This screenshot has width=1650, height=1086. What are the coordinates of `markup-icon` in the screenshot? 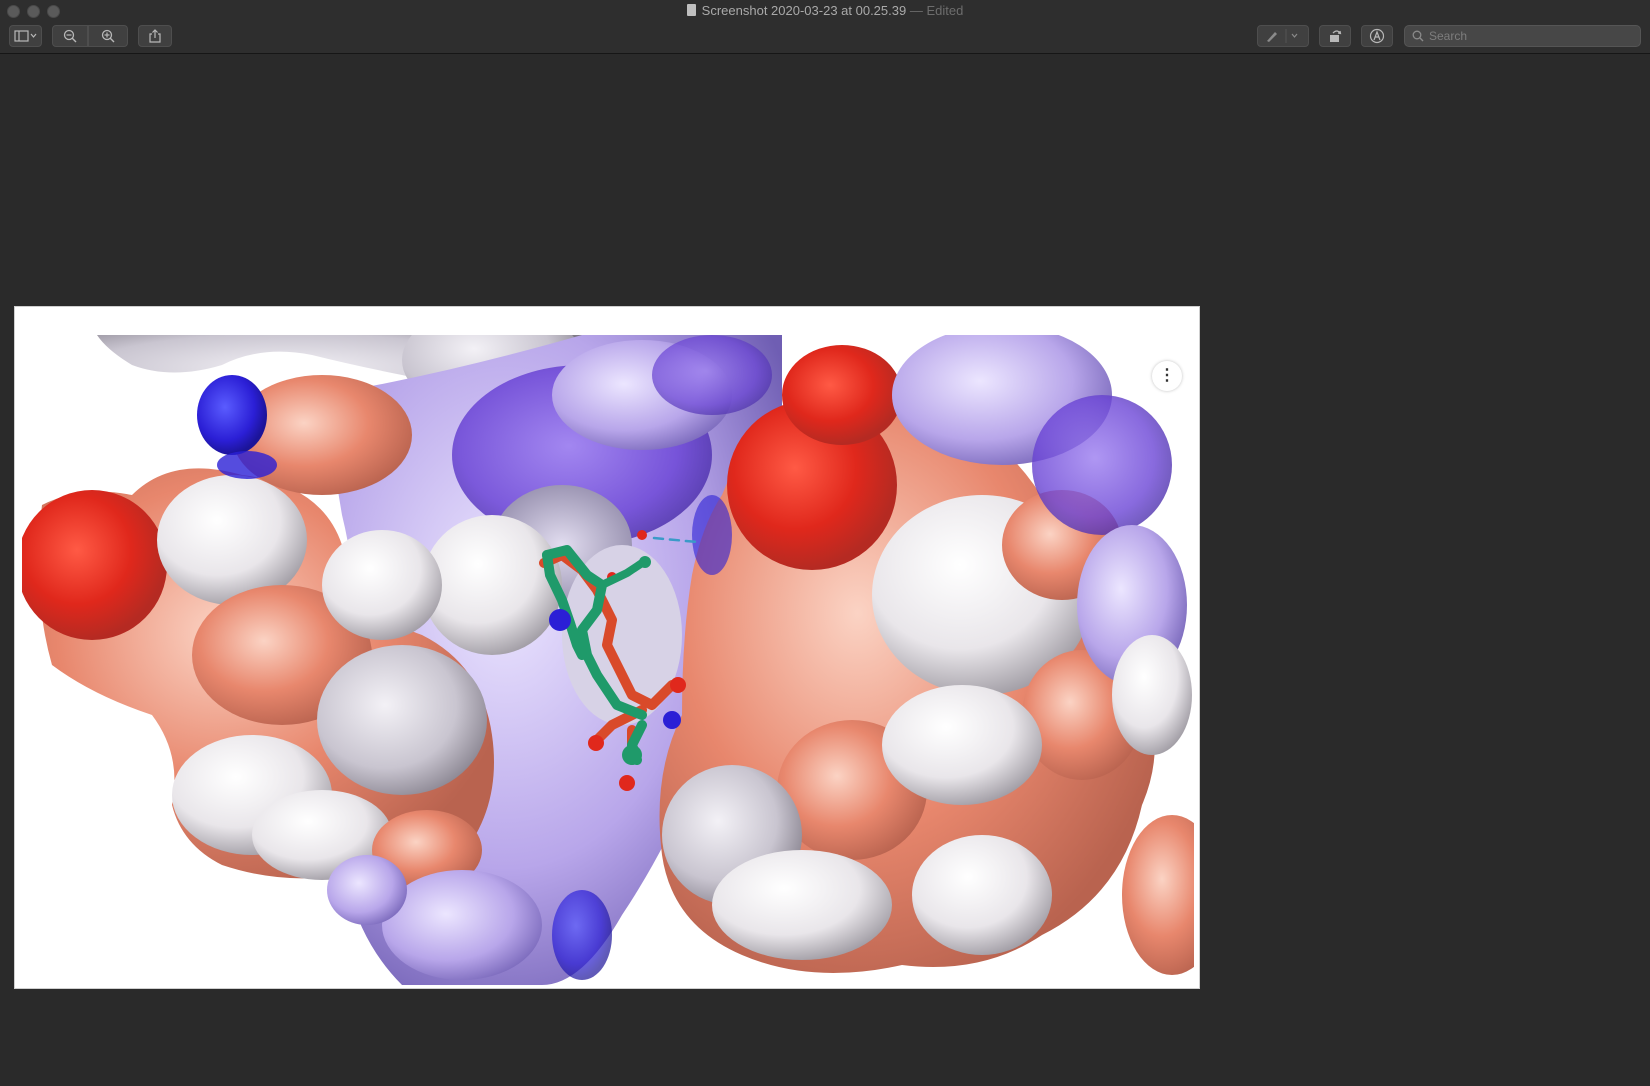 It's located at (1377, 36).